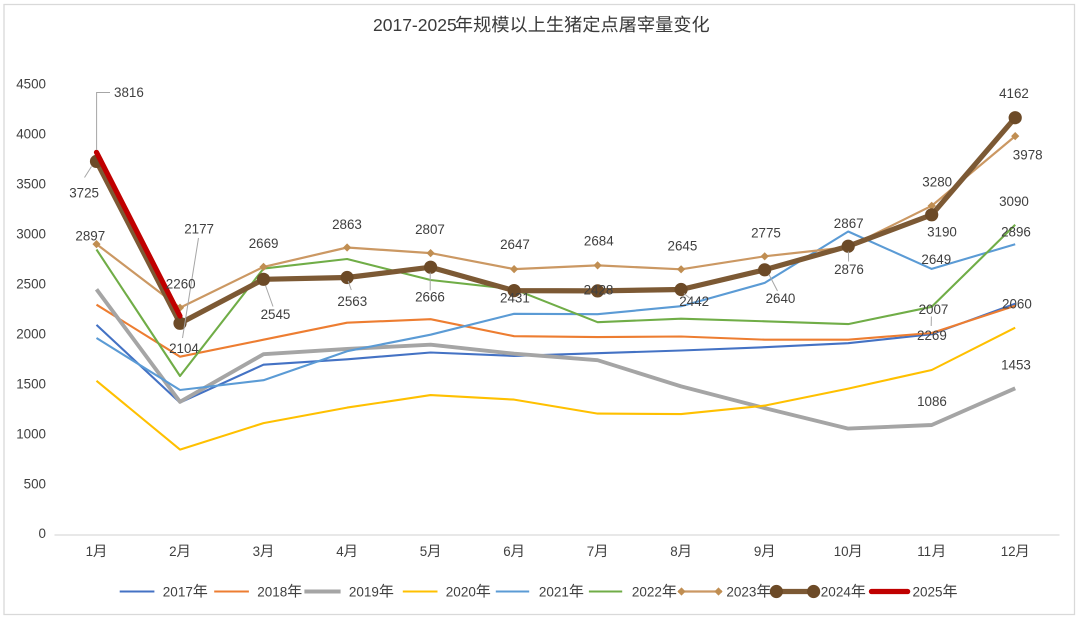 The width and height of the screenshot is (1080, 622). What do you see at coordinates (199, 228) in the screenshot?
I see `svg-text: 2177` at bounding box center [199, 228].